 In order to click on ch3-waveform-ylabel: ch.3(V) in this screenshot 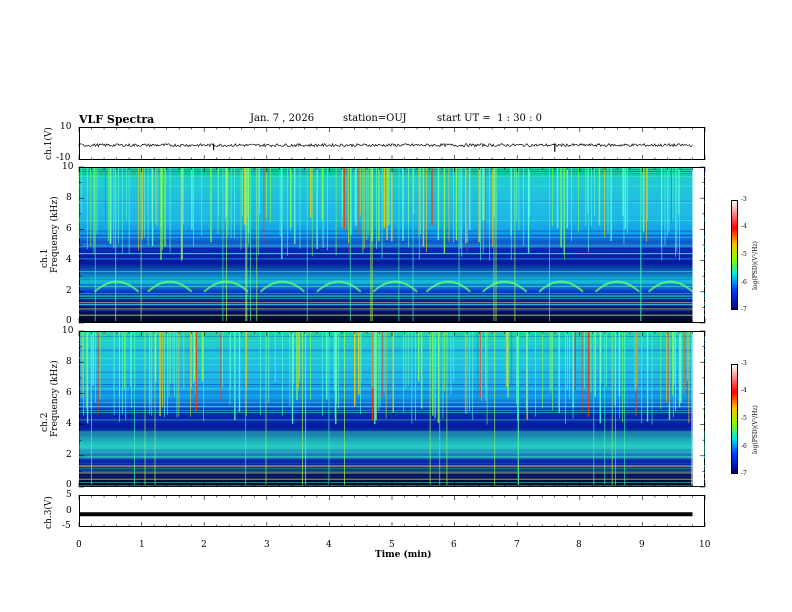, I will do `click(49, 512)`.